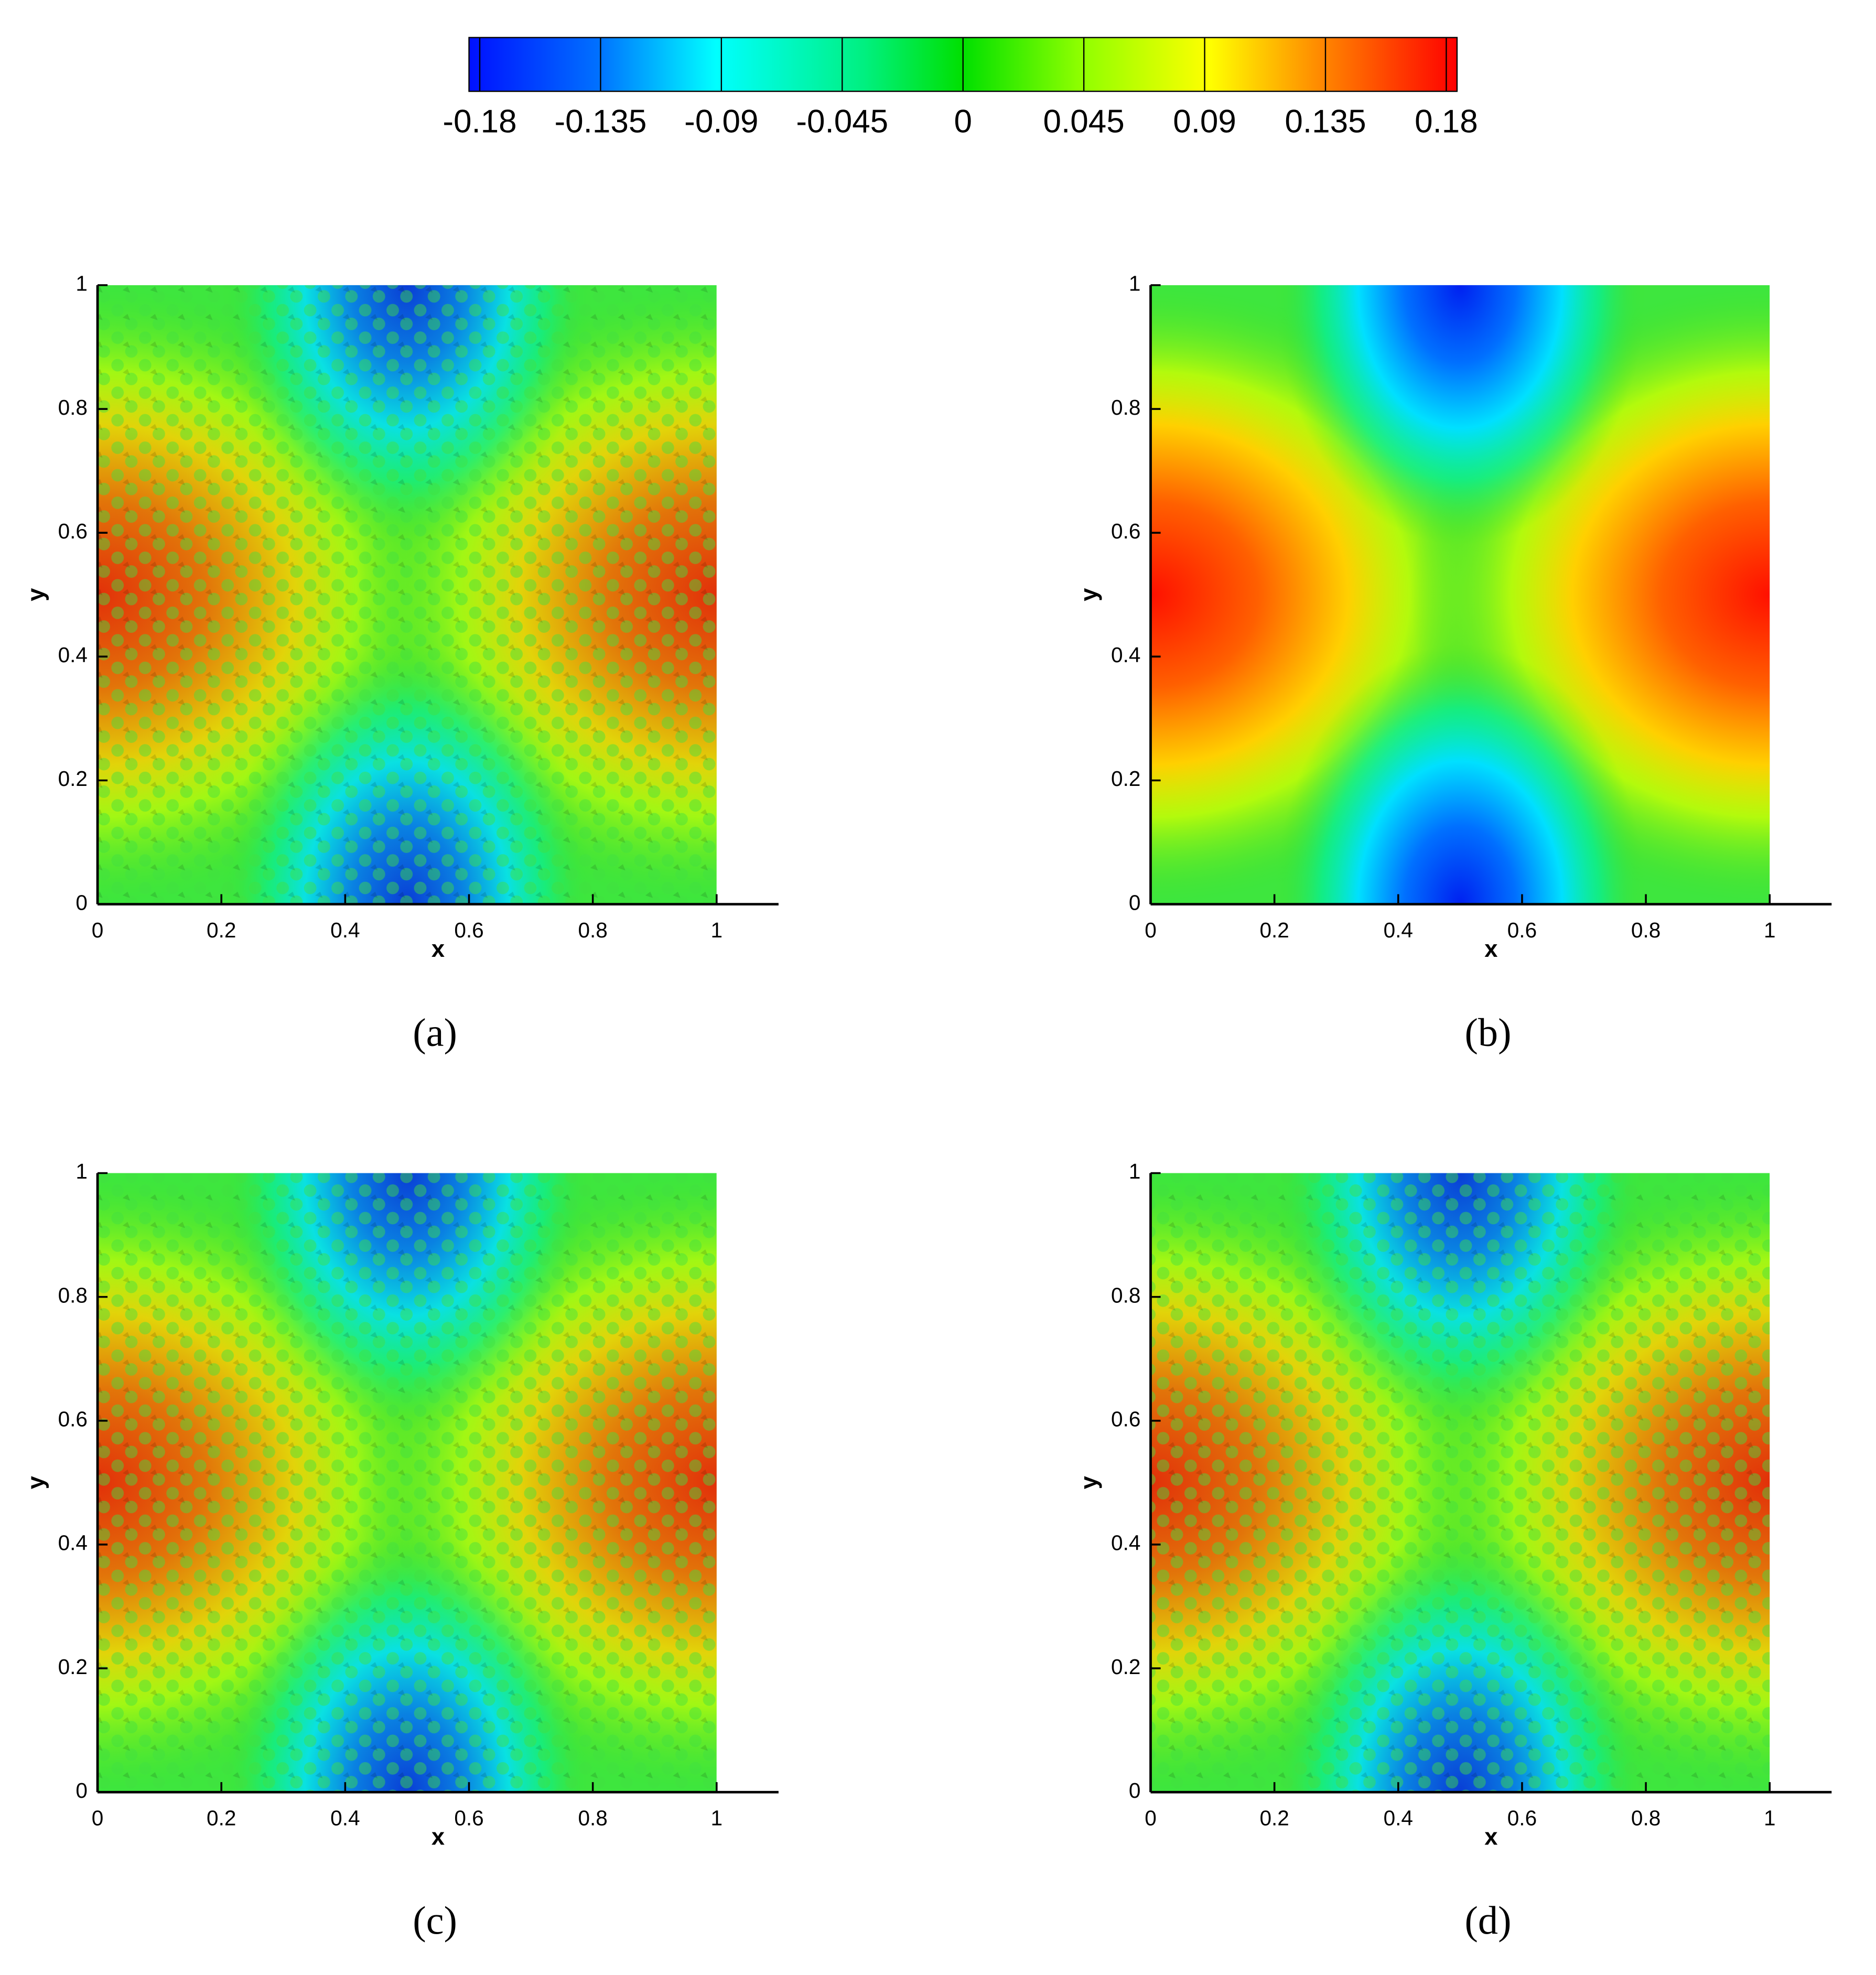 The image size is (1876, 1975). Describe the element at coordinates (1488, 1921) in the screenshot. I see `caption: (d)` at that location.